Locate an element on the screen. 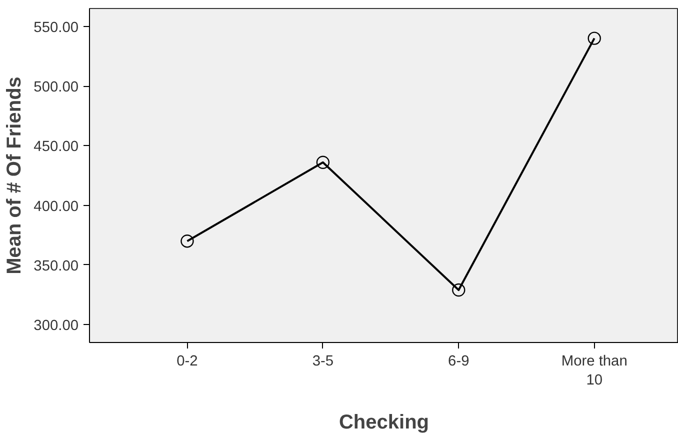 This screenshot has width=678, height=436. y-tick-label: 400.00 is located at coordinates (56, 206).